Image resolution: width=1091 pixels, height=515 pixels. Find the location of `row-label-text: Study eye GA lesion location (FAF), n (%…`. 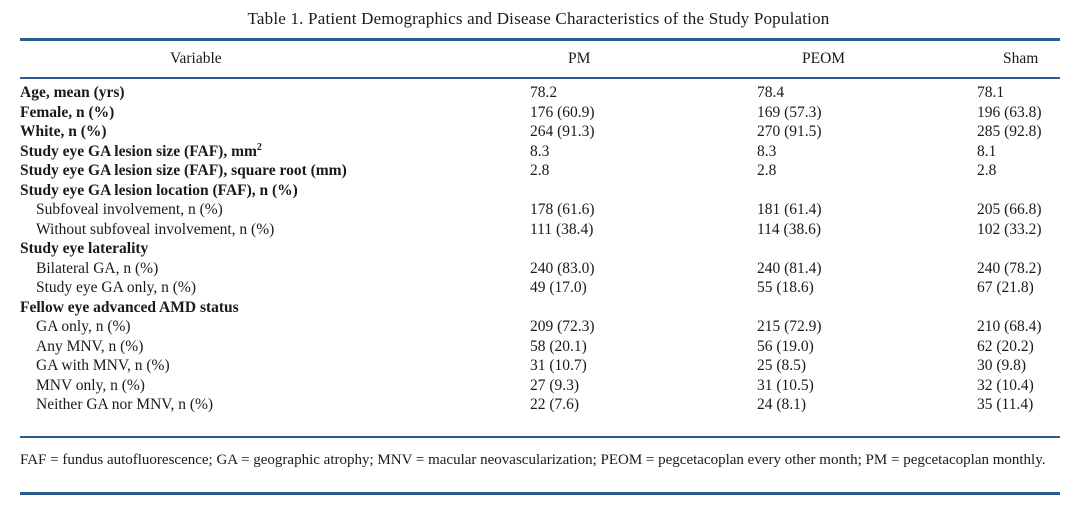

row-label-text: Study eye GA lesion location (FAF), n (%… is located at coordinates (159, 190).